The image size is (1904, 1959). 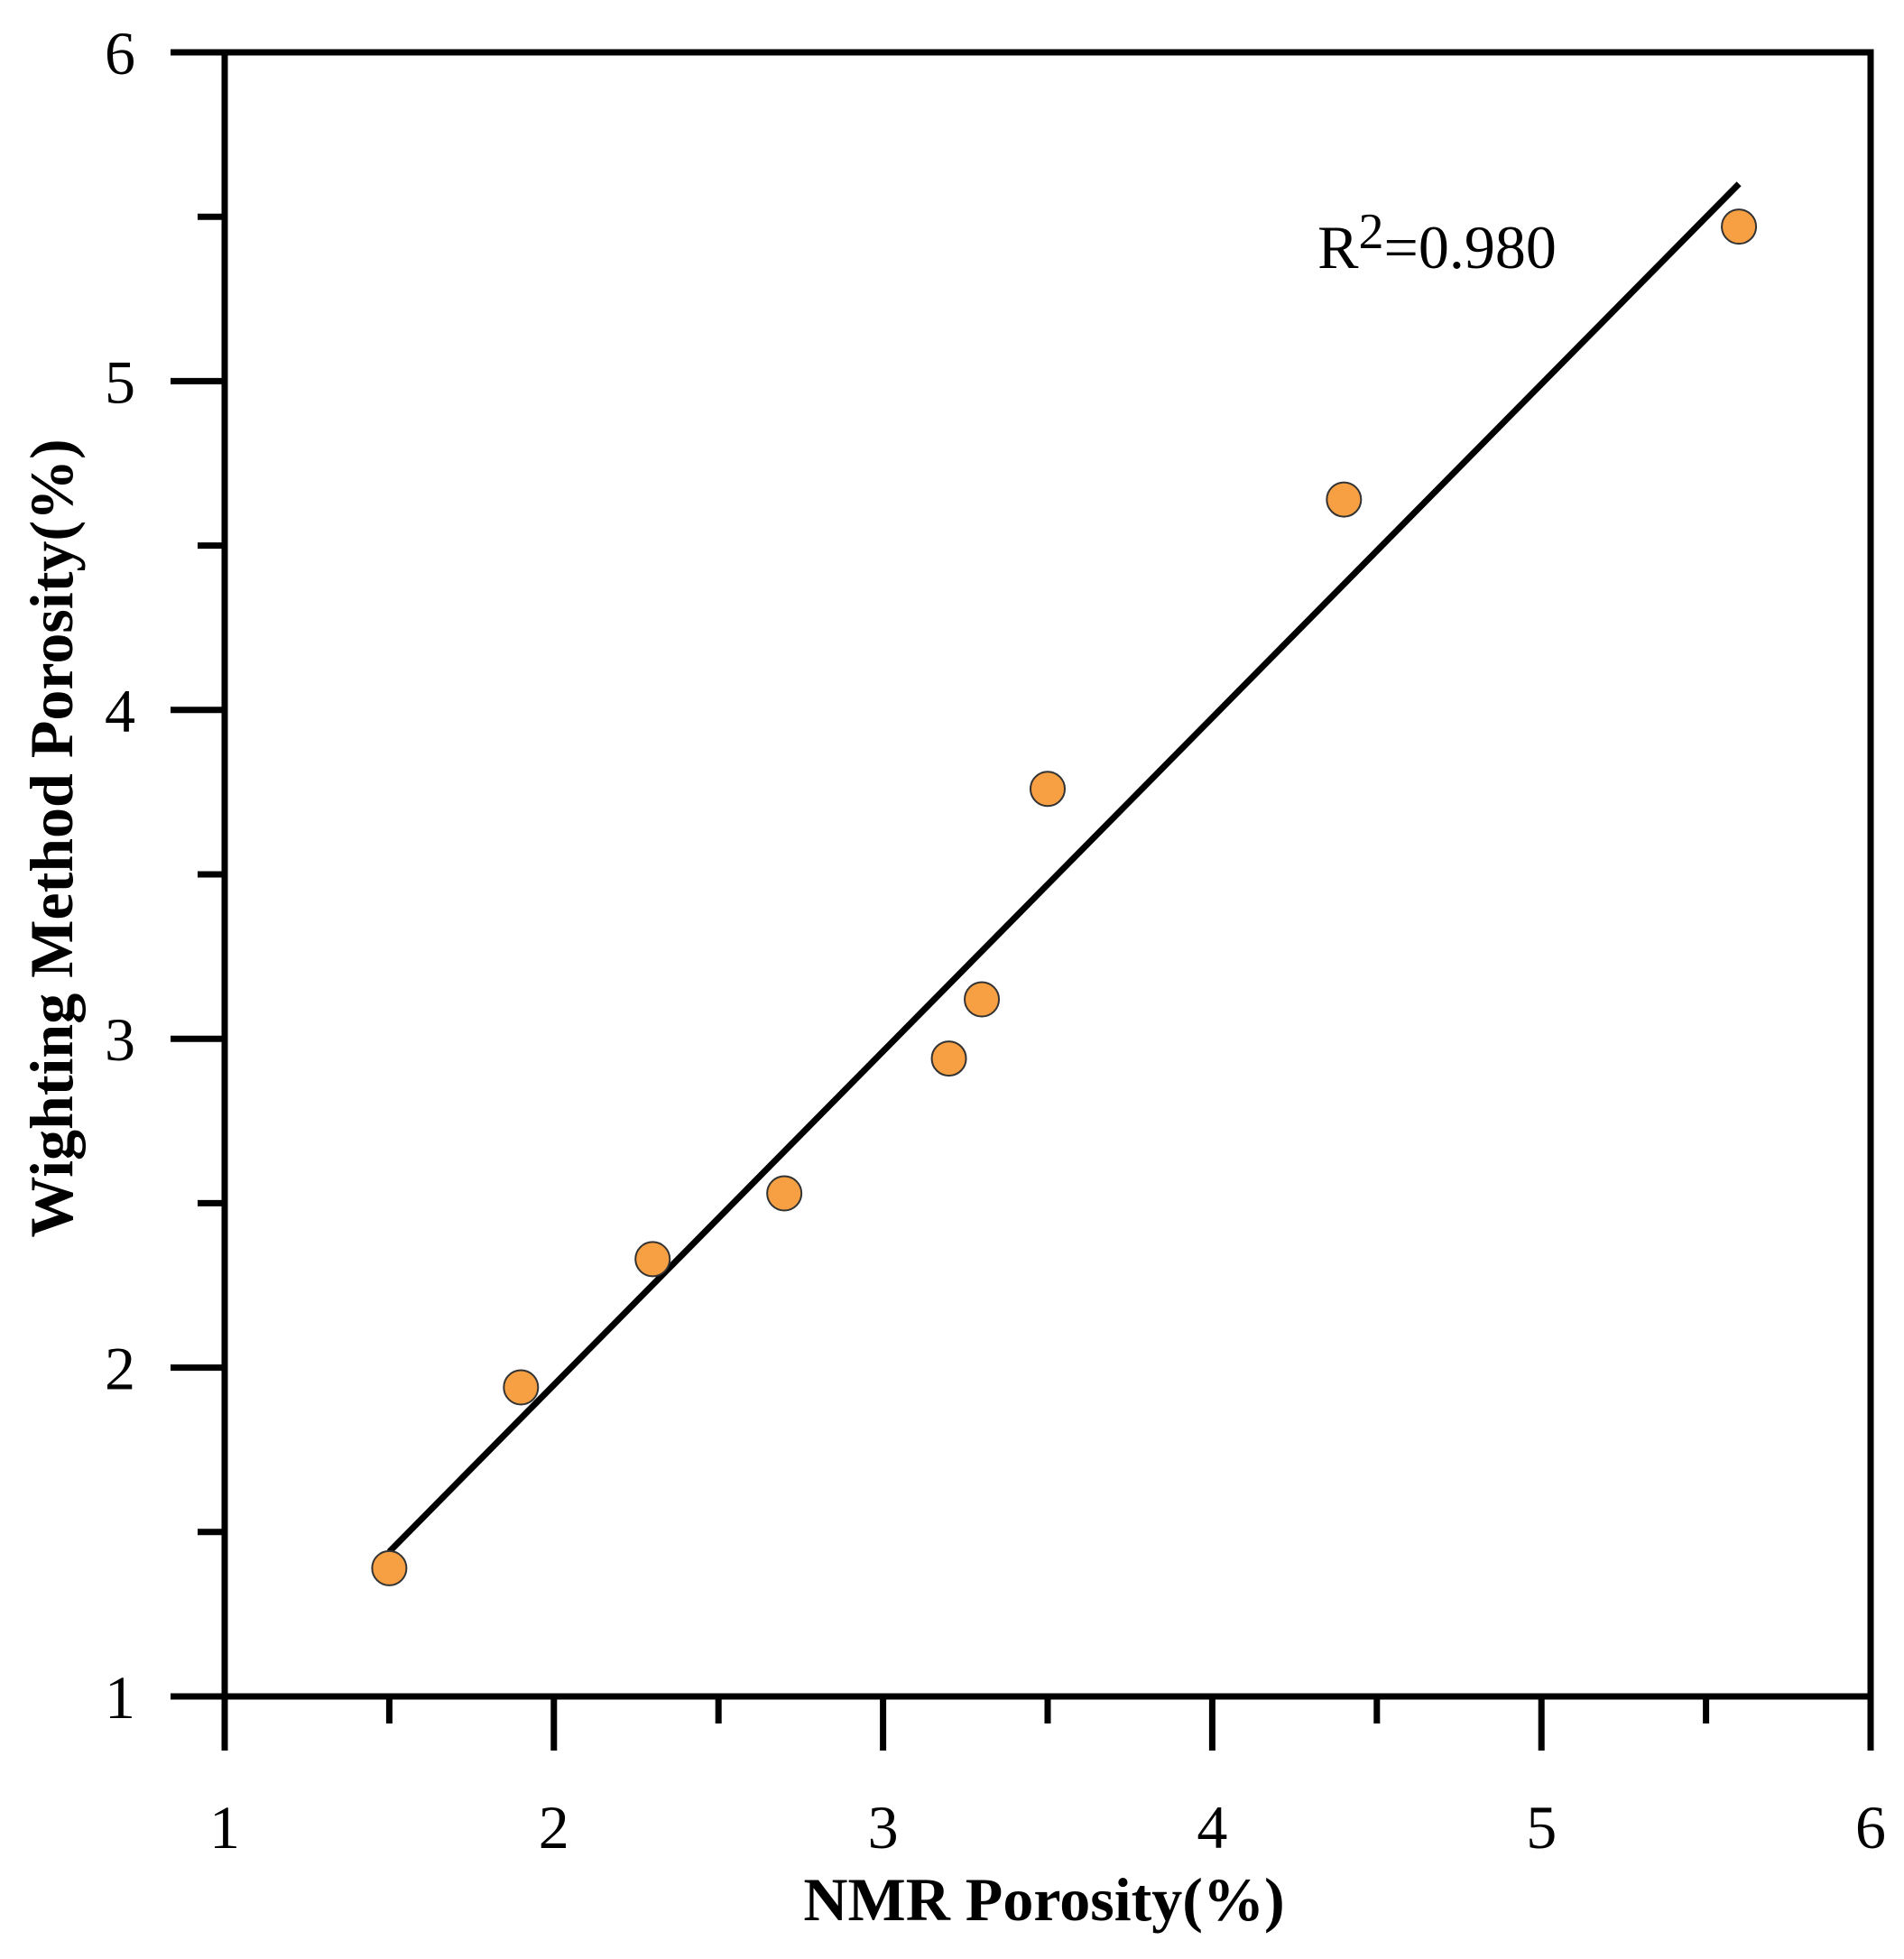 What do you see at coordinates (120, 711) in the screenshot?
I see `y-tick-label: 4` at bounding box center [120, 711].